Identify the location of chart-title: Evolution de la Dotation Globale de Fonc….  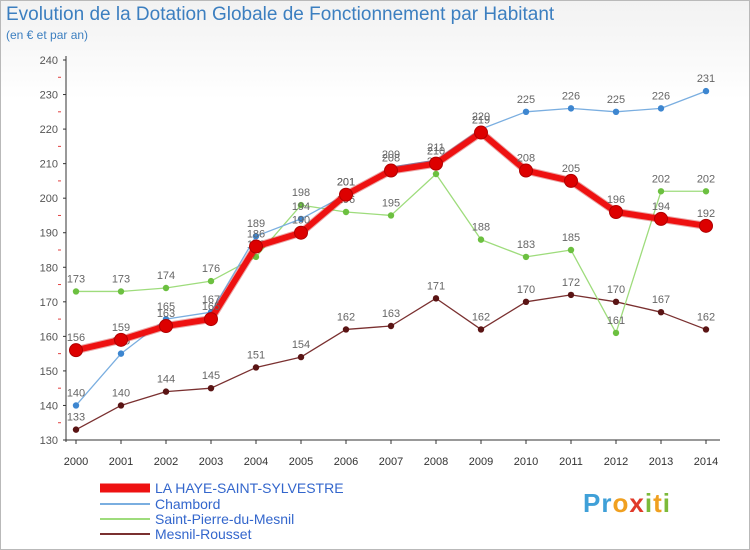
(280, 14).